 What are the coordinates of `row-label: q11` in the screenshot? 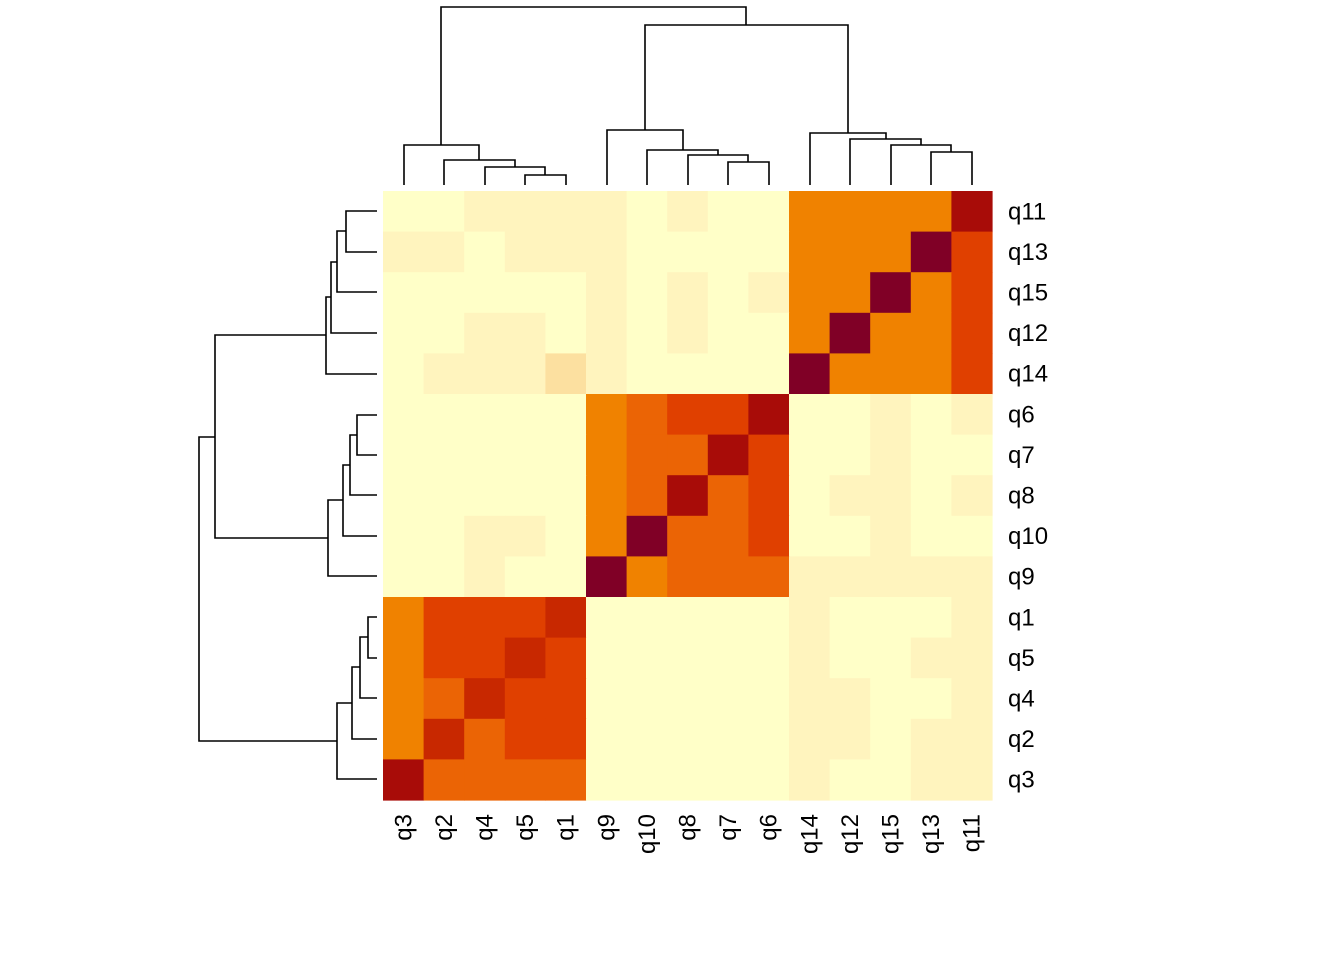 It's located at (1027, 211).